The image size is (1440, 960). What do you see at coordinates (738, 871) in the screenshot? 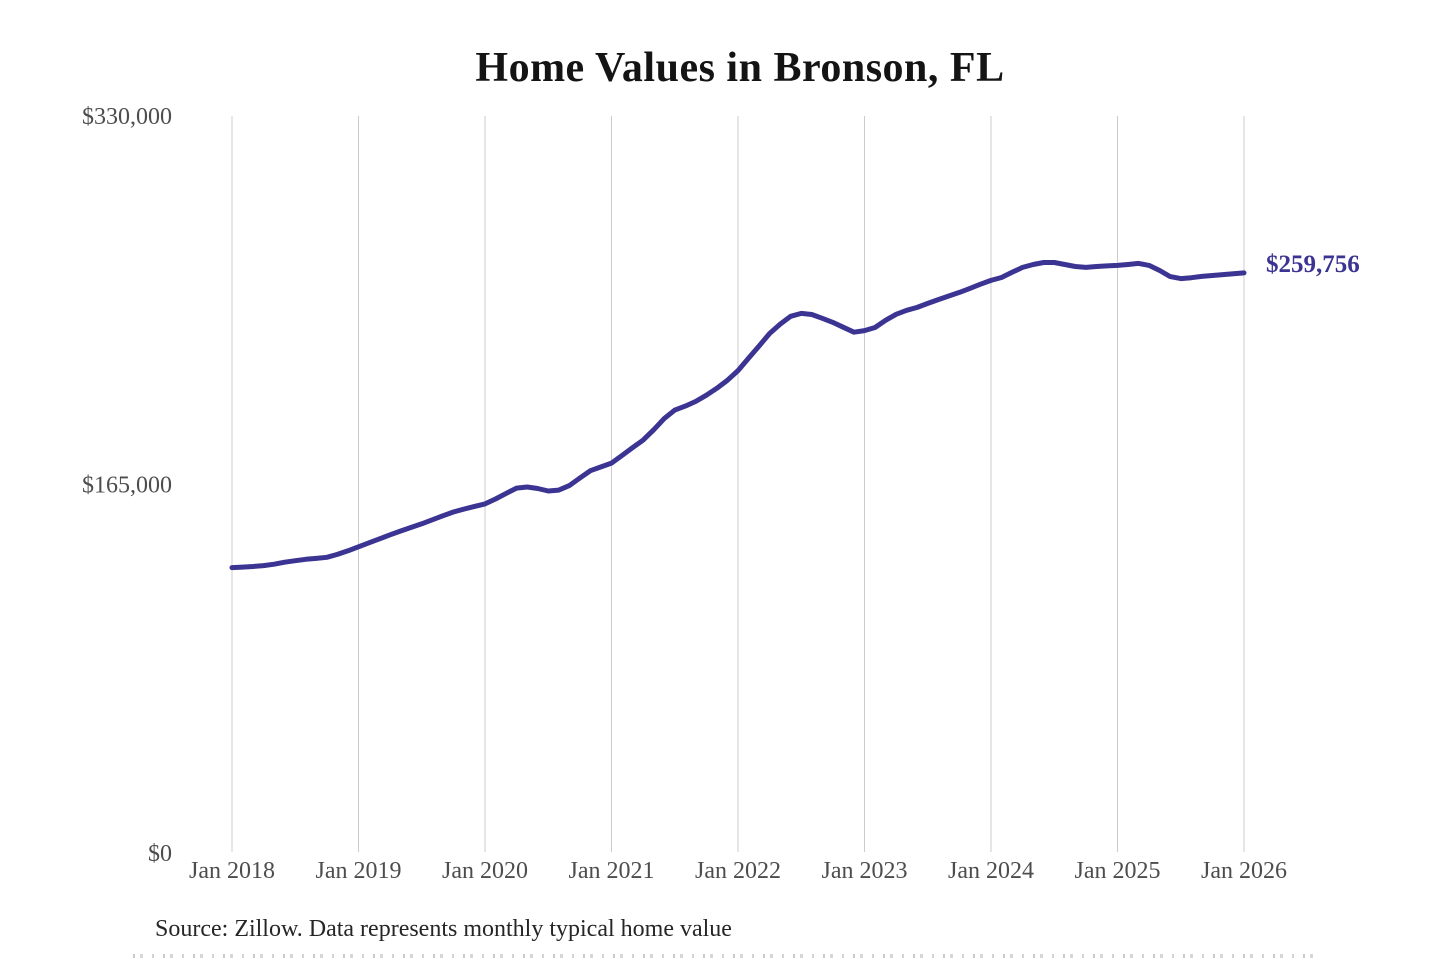
I see `x-tick-label: Jan 2022` at bounding box center [738, 871].